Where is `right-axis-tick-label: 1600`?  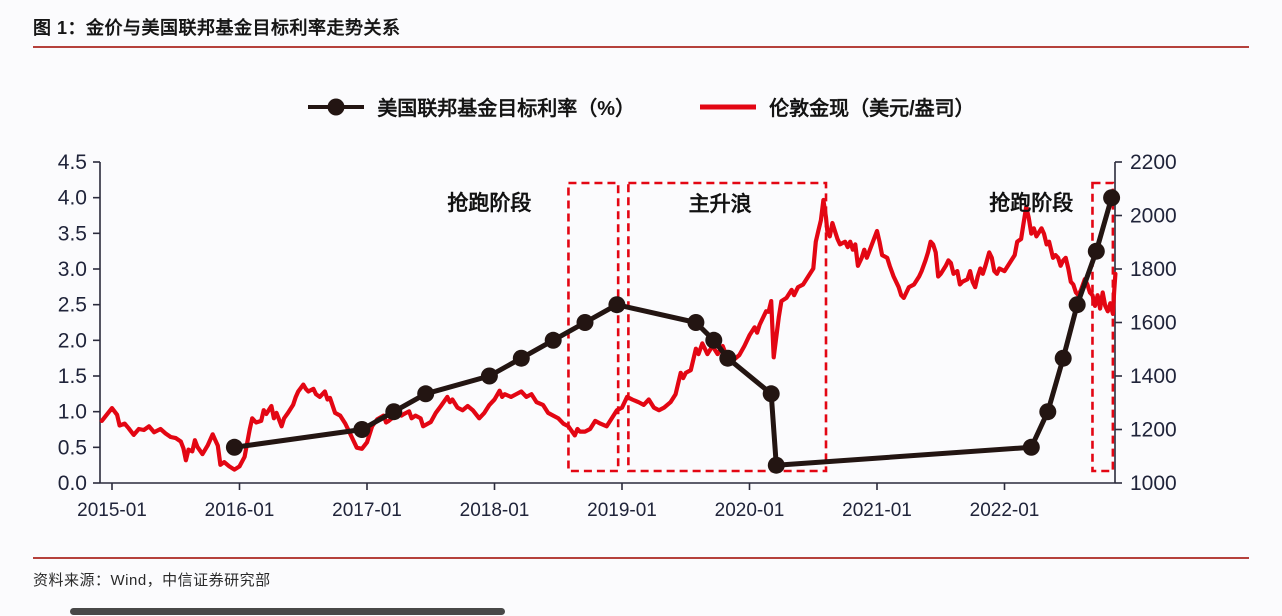
right-axis-tick-label: 1600 is located at coordinates (1153, 323).